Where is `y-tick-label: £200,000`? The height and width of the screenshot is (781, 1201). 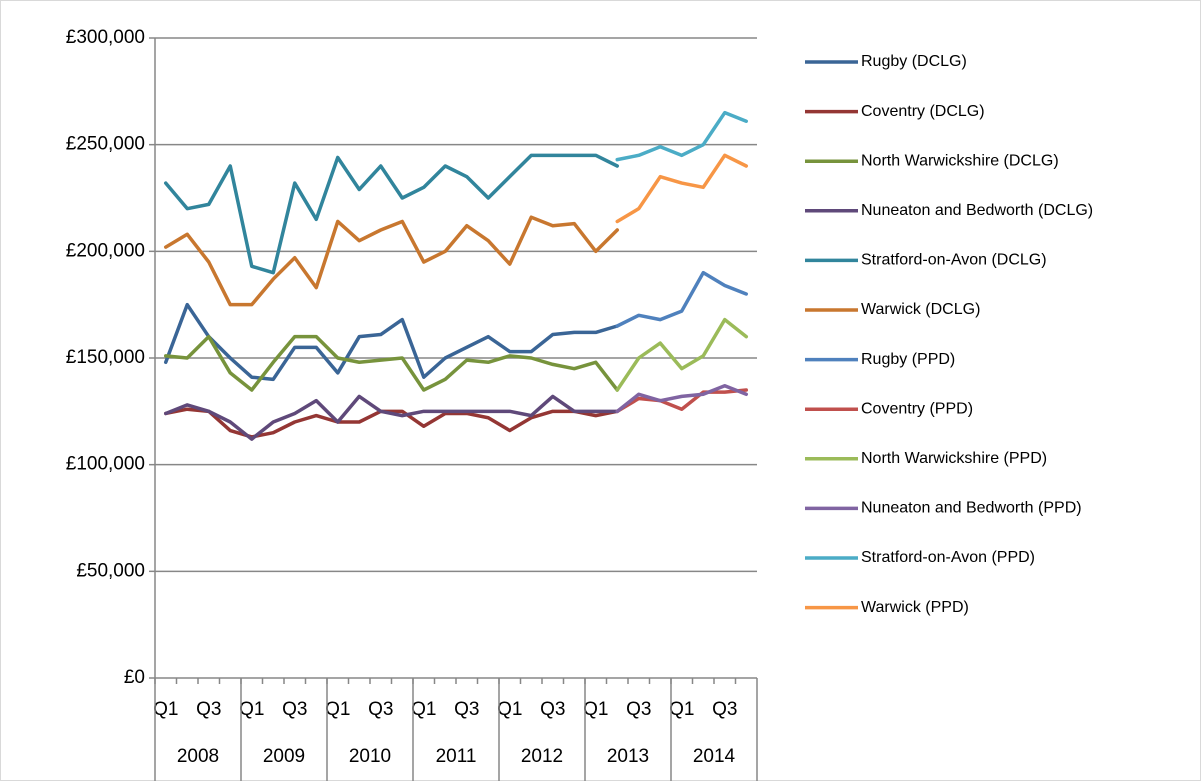 y-tick-label: £200,000 is located at coordinates (105, 250).